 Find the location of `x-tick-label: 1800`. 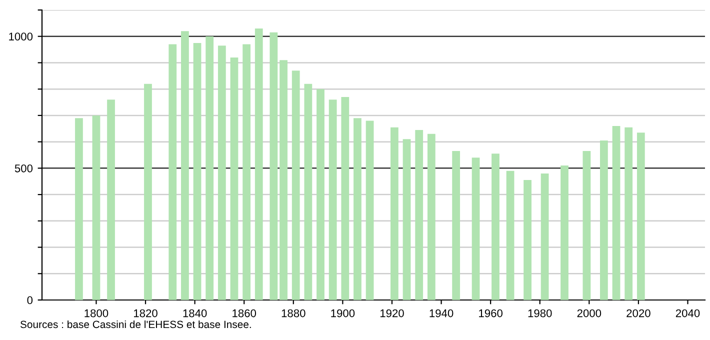

x-tick-label: 1800 is located at coordinates (96, 313).